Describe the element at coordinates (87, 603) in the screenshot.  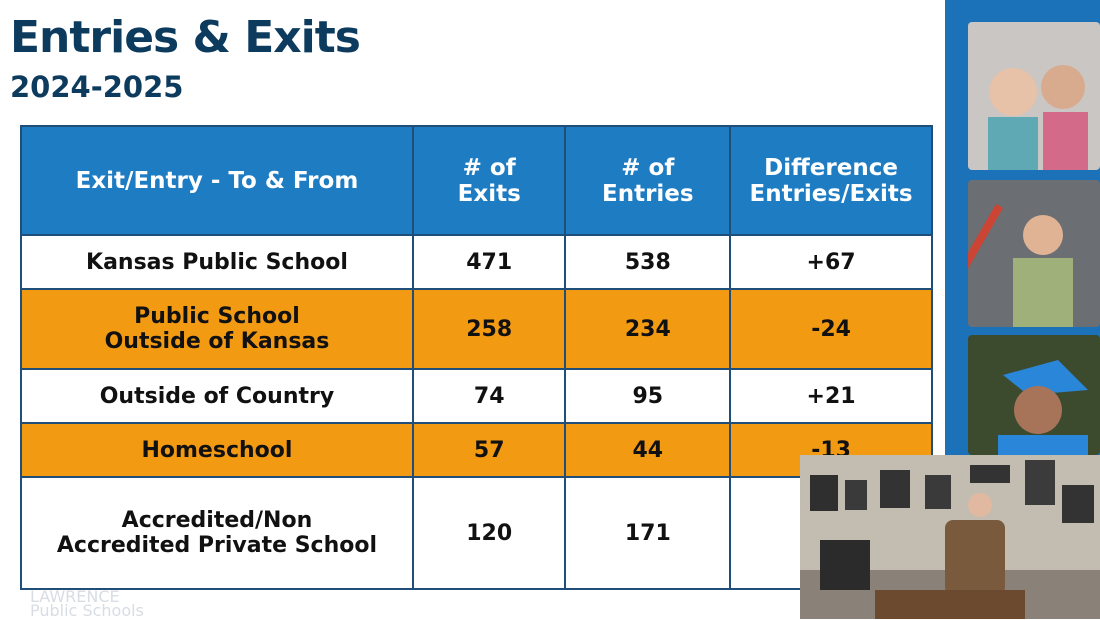
I see `logo: LAWRENCE Public Schools` at that location.